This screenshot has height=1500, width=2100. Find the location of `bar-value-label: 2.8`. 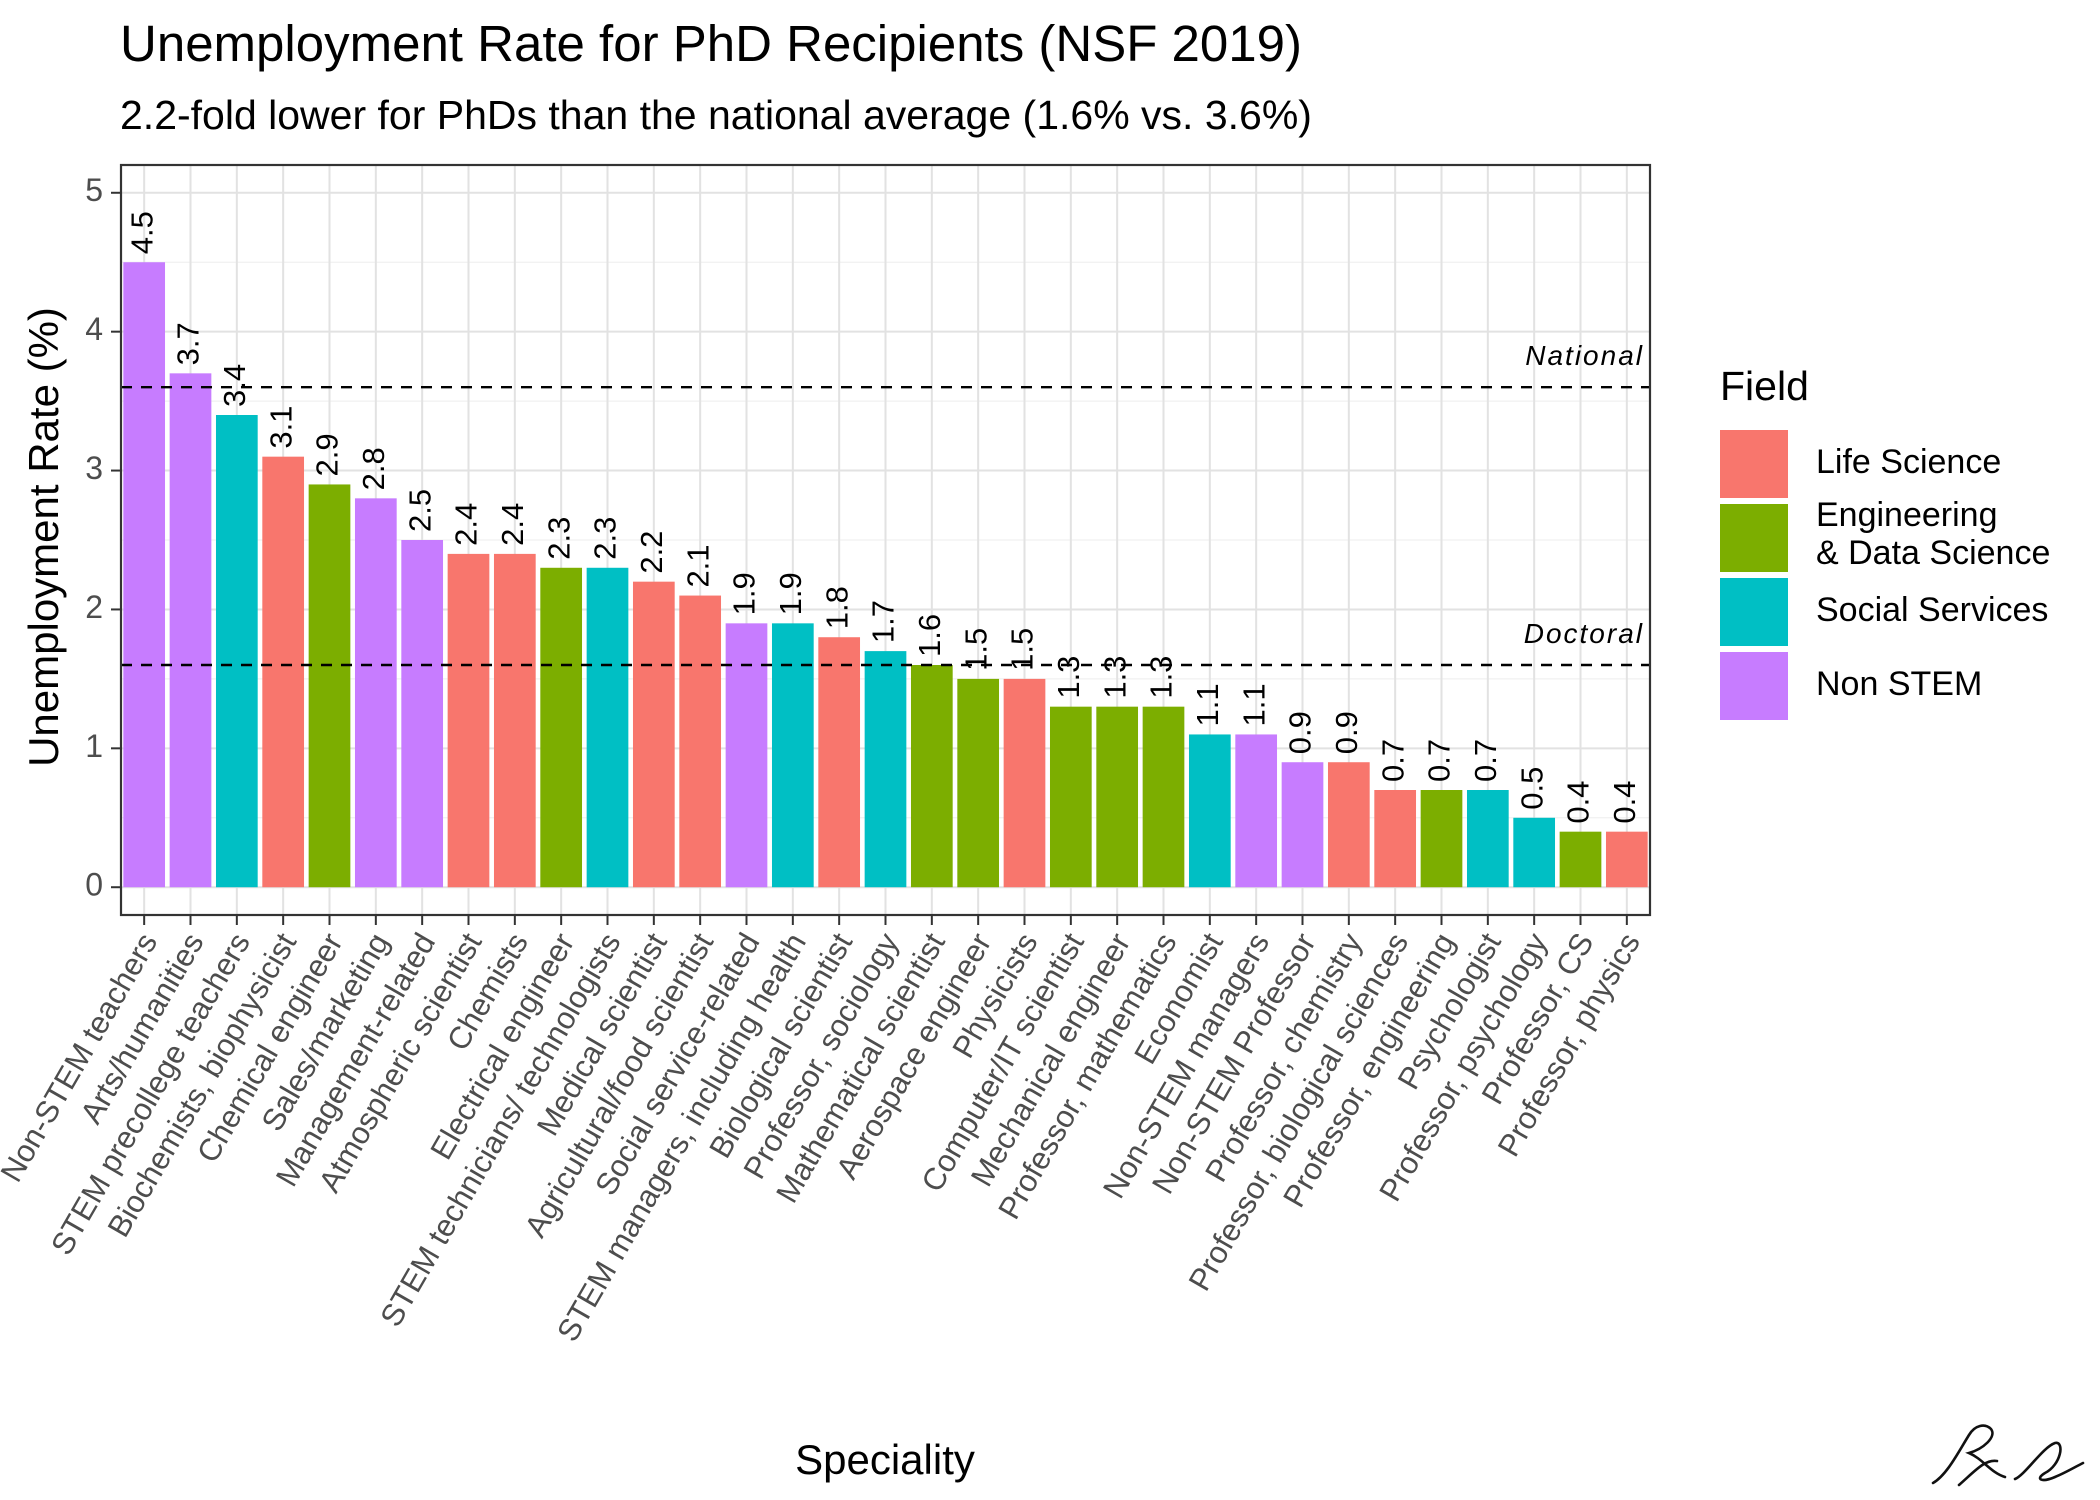

bar-value-label: 2.8 is located at coordinates (373, 468).